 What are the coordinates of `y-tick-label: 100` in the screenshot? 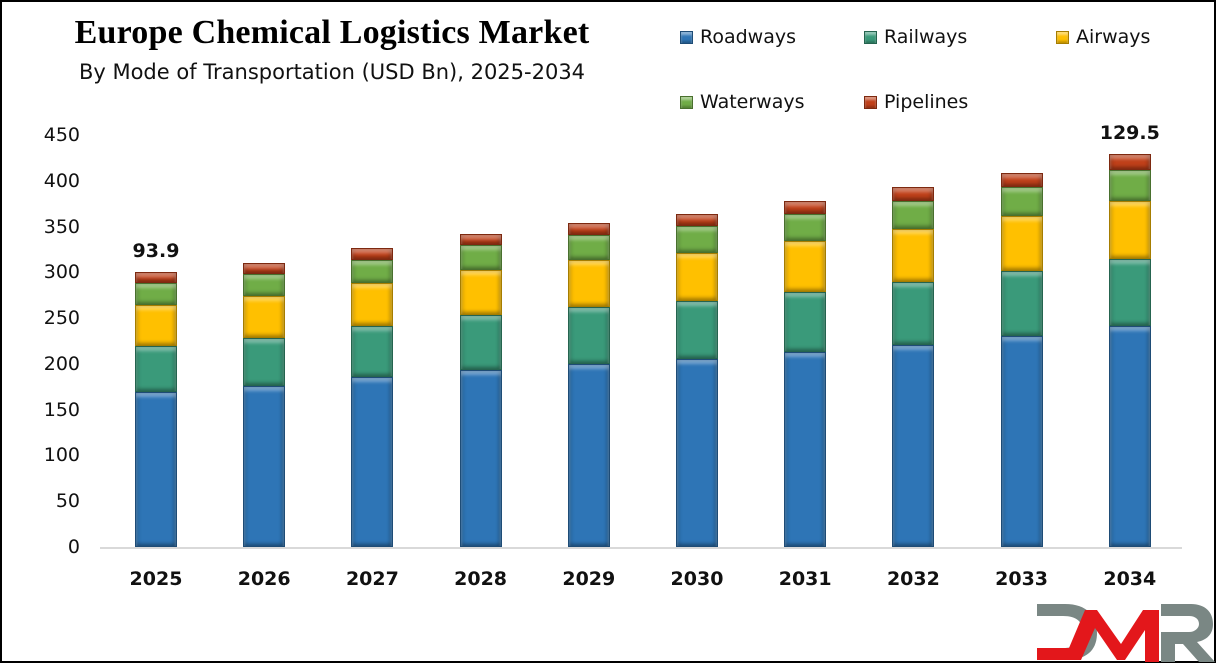 It's located at (61, 455).